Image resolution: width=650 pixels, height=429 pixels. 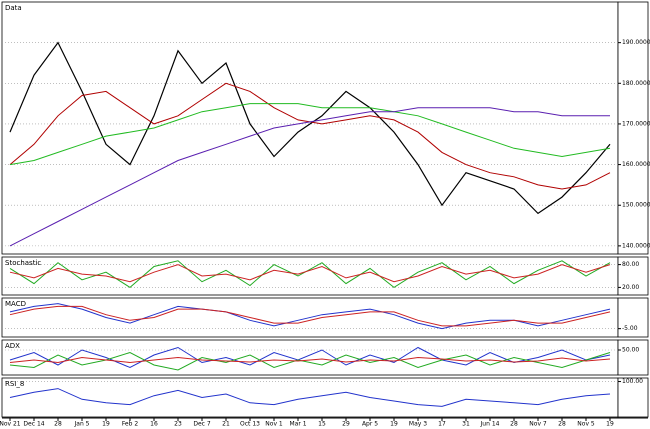 What do you see at coordinates (466, 424) in the screenshot?
I see `x-tick-label: 31` at bounding box center [466, 424].